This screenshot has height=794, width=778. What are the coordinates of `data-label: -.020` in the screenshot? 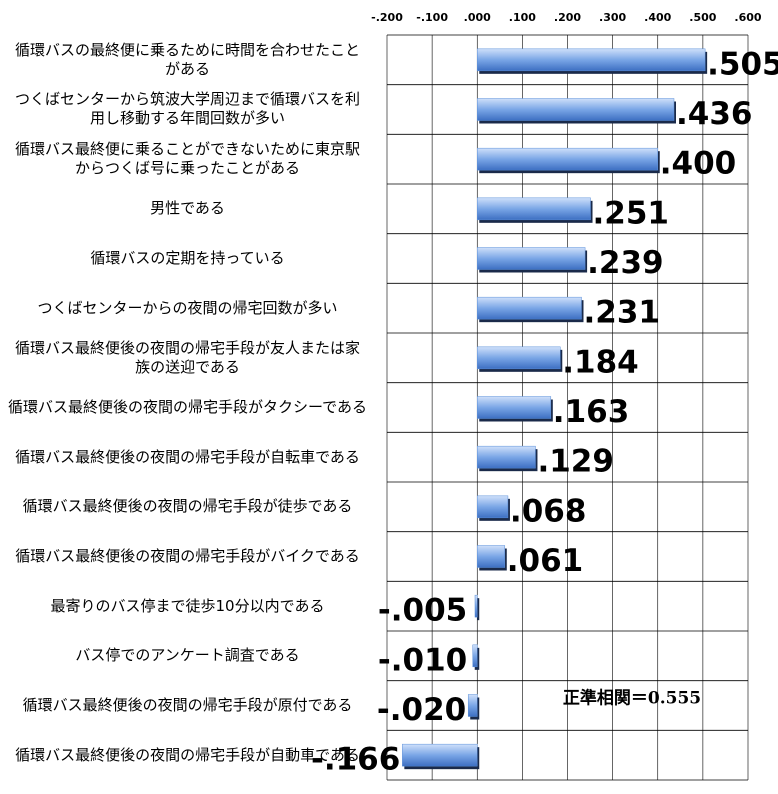 It's located at (421, 710).